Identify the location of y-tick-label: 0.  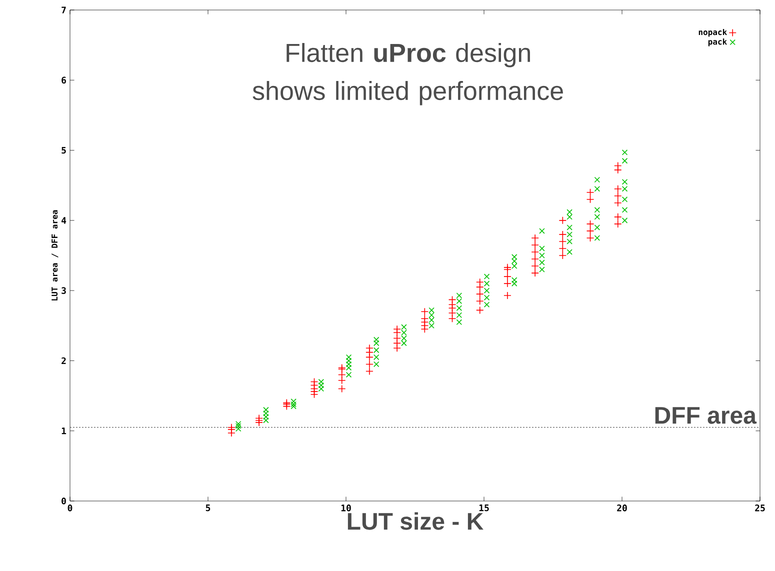
(64, 501).